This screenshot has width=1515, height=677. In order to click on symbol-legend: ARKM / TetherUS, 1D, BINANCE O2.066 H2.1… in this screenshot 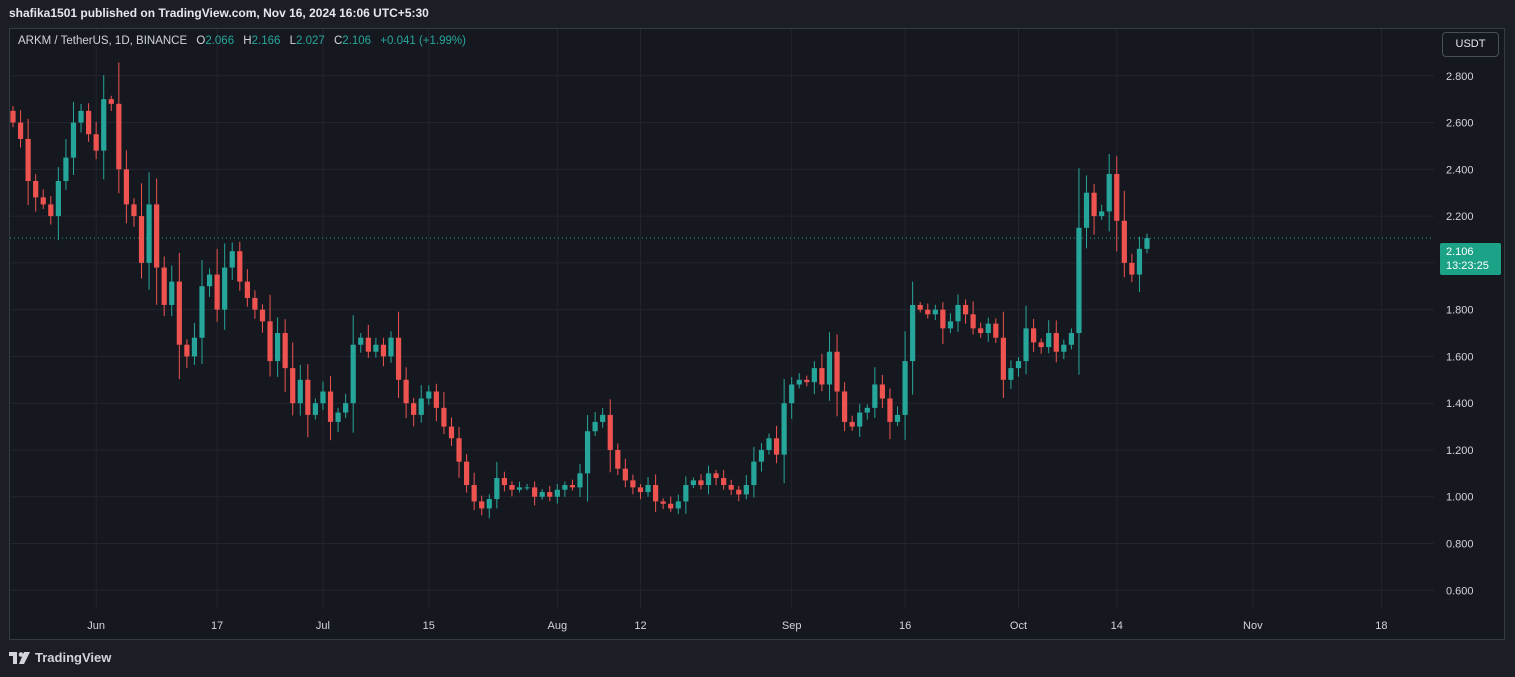, I will do `click(242, 41)`.